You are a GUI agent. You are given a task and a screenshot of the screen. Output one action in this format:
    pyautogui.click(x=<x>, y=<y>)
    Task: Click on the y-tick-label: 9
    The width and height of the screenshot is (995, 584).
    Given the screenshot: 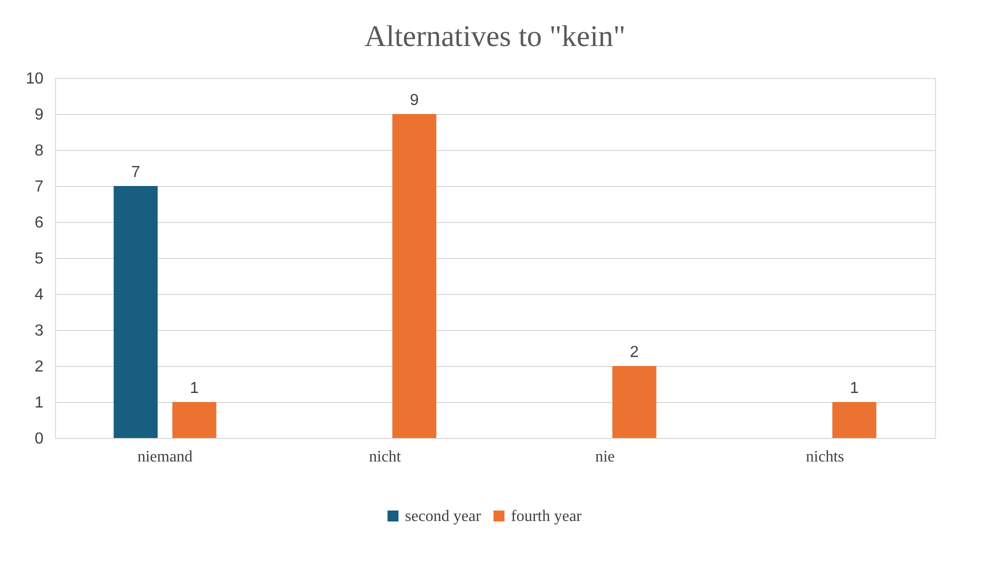 What is the action you would take?
    pyautogui.click(x=39, y=115)
    